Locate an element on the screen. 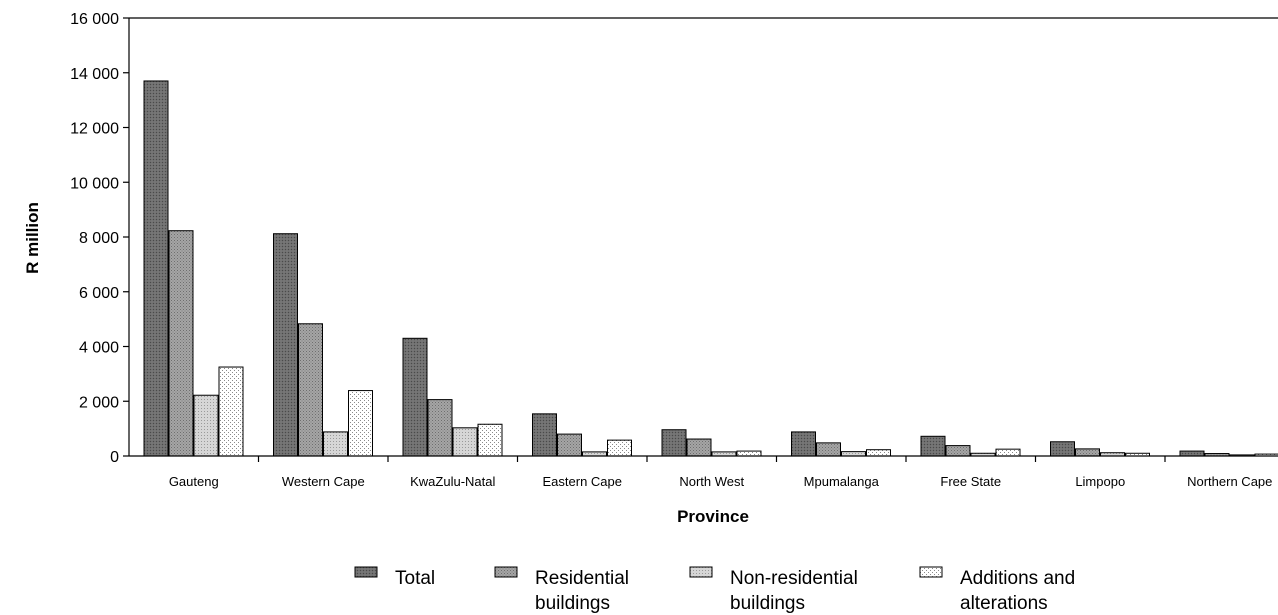 This screenshot has height=615, width=1278. legend-label: Non-residential is located at coordinates (794, 578).